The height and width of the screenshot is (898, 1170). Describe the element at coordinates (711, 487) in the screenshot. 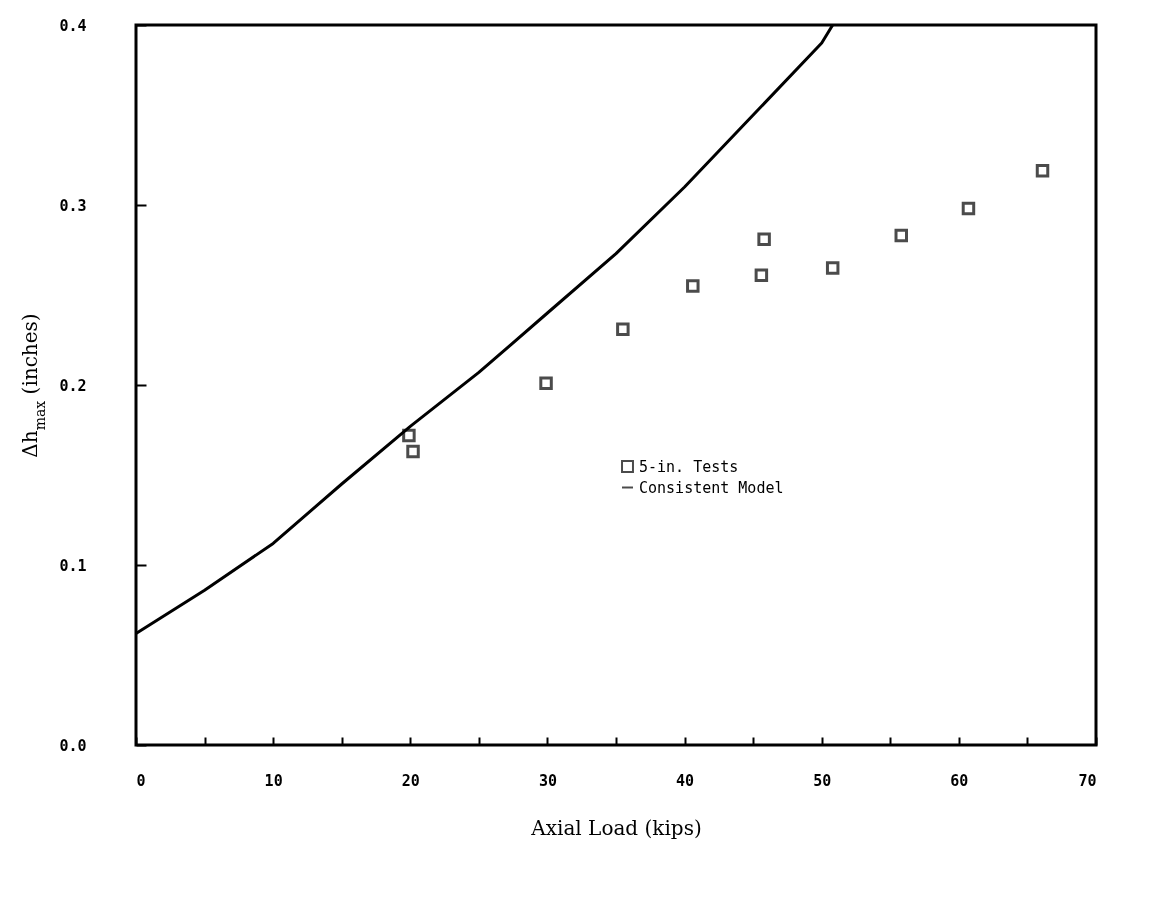

I see `legend-label: Consistent Model` at that location.